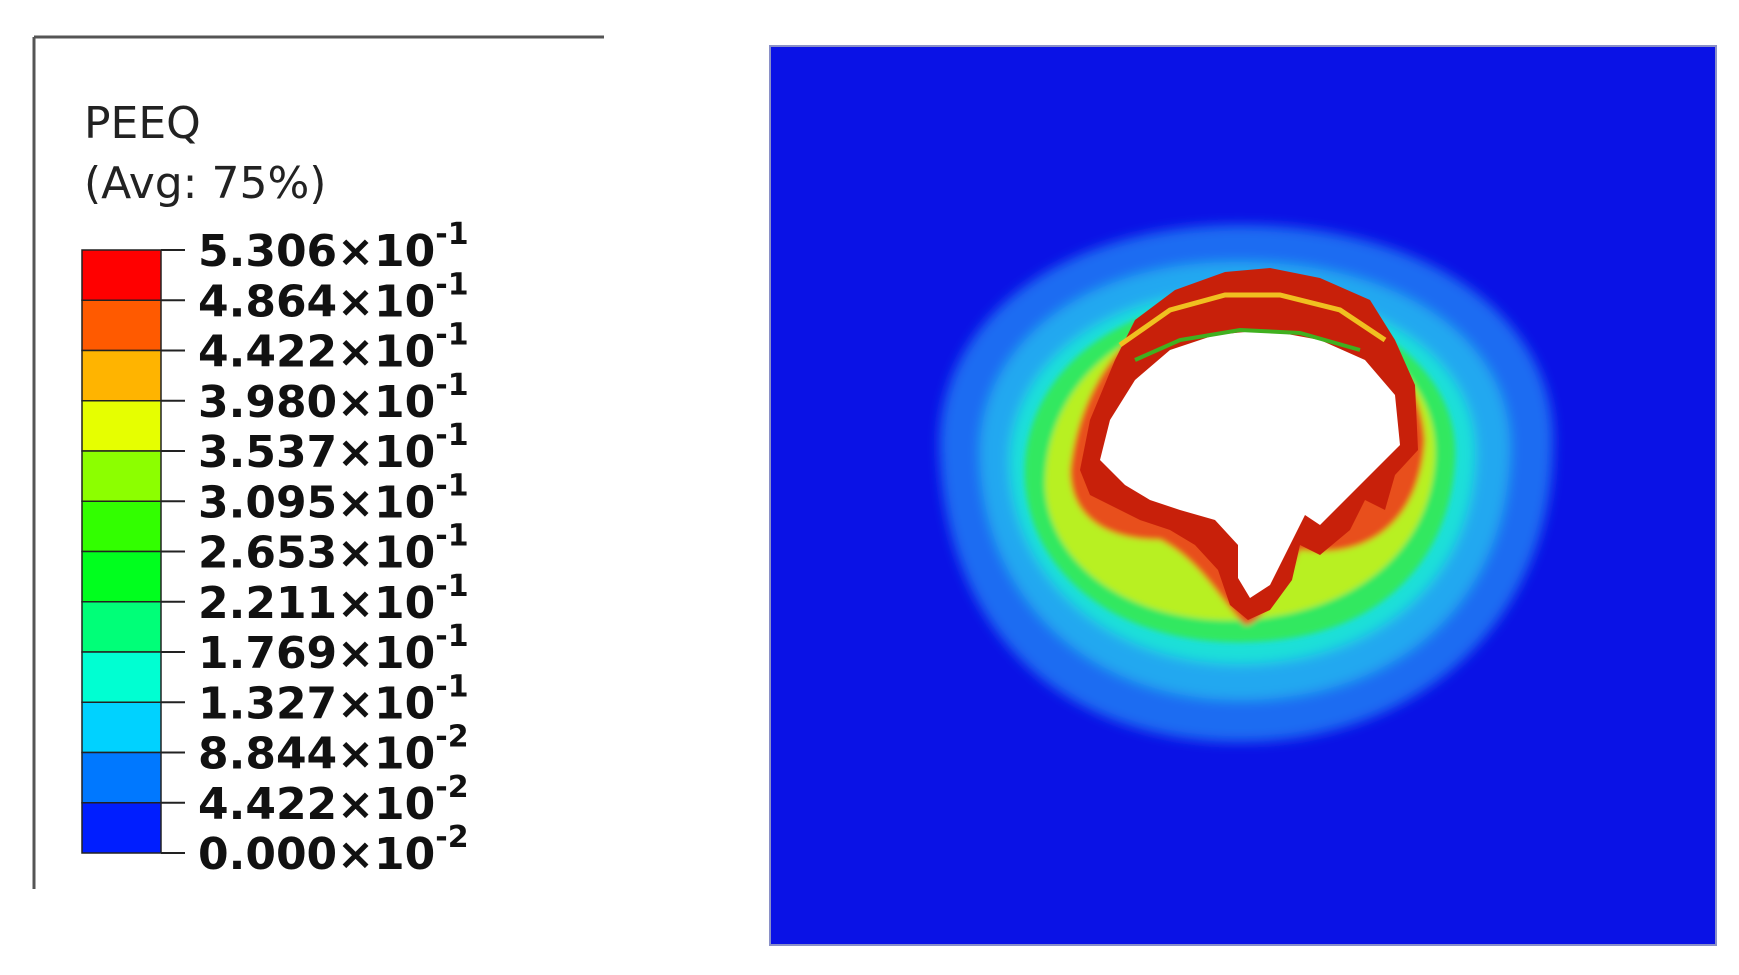  I want to click on color-bar, so click(121, 551).